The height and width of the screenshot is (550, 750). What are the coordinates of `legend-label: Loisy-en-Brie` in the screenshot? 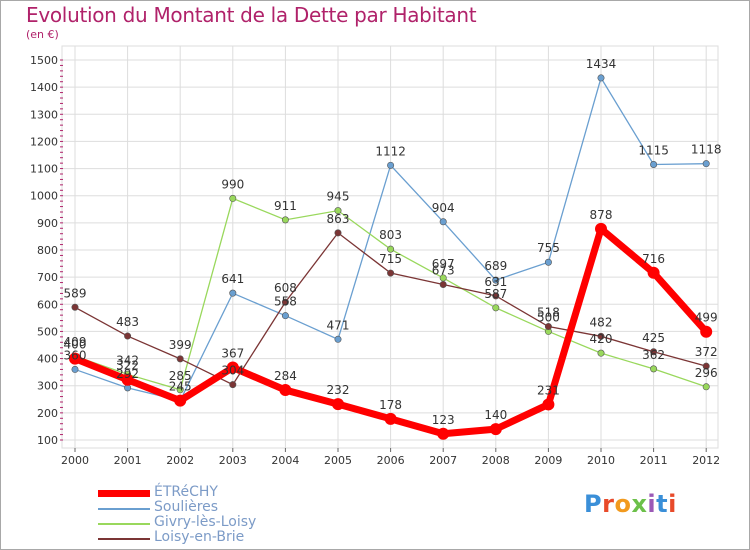 It's located at (199, 537).